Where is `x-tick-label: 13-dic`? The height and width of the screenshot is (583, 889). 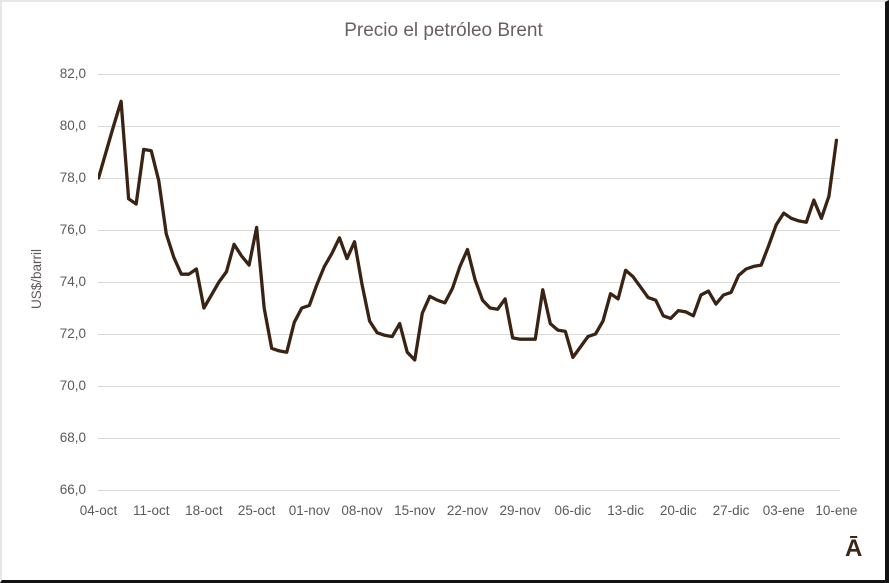 x-tick-label: 13-dic is located at coordinates (625, 510).